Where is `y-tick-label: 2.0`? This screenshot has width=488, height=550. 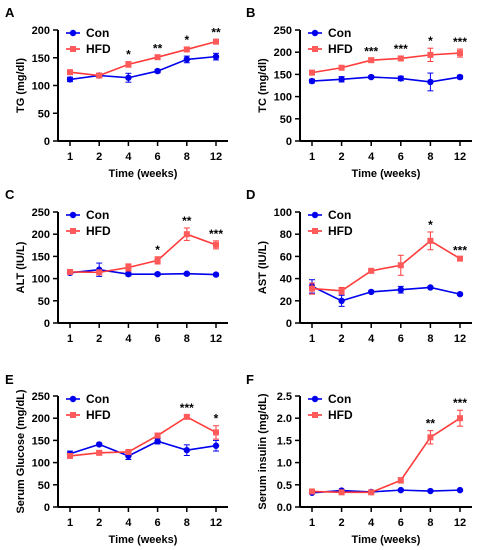
y-tick-label: 2.0 is located at coordinates (284, 419).